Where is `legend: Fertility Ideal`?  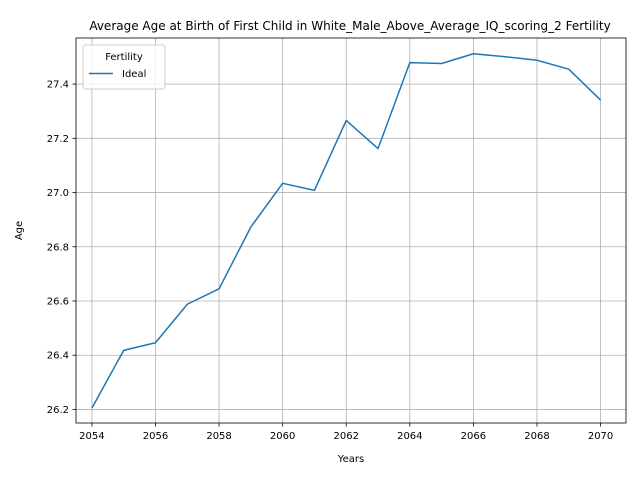
legend: Fertility Ideal is located at coordinates (124, 67).